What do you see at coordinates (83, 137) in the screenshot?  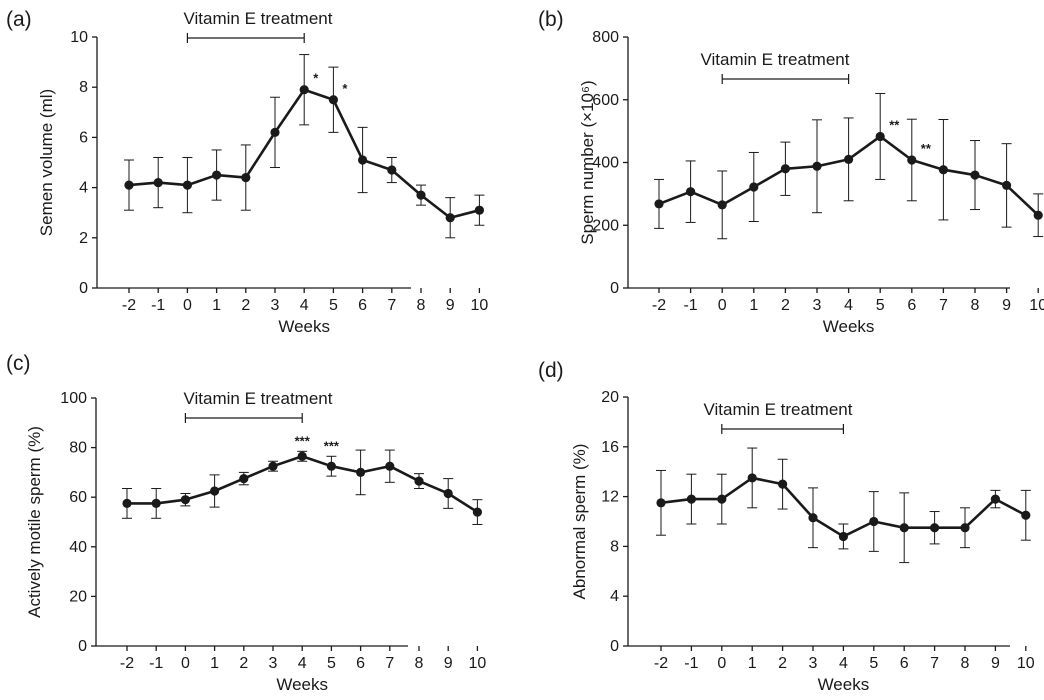 I see `y-tick-label: 6` at bounding box center [83, 137].